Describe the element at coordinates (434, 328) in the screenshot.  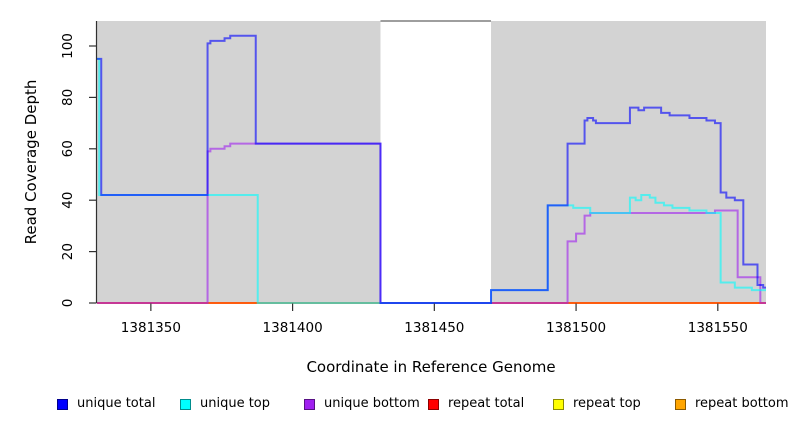
I see `x-tick-label: 1381450` at that location.